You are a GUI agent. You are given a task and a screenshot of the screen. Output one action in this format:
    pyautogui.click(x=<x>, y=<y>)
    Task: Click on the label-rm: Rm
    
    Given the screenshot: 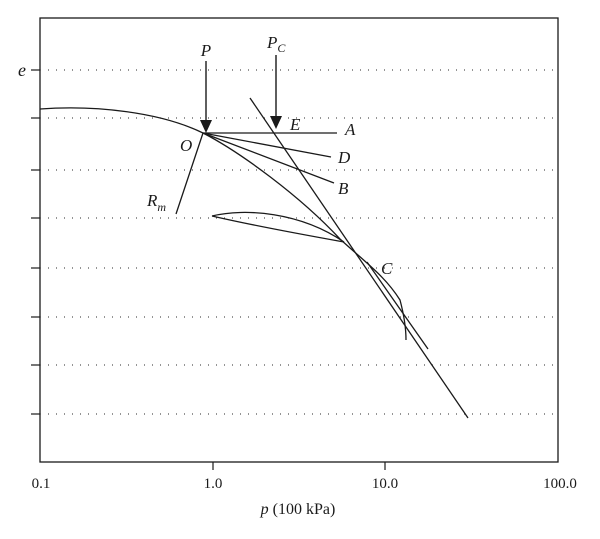 What is the action you would take?
    pyautogui.click(x=156, y=202)
    